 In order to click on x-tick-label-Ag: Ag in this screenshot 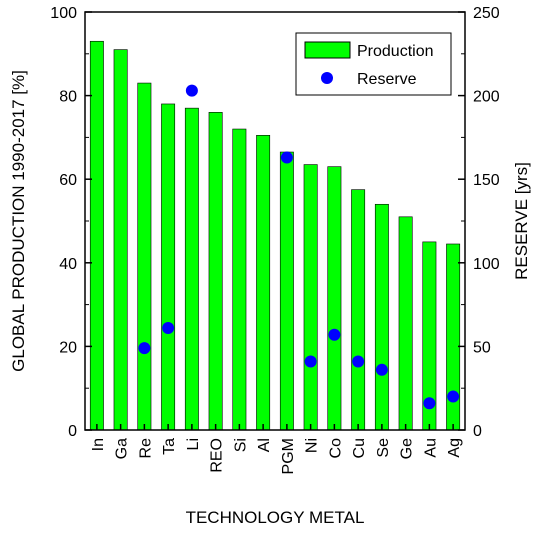, I will do `click(454, 448)`.